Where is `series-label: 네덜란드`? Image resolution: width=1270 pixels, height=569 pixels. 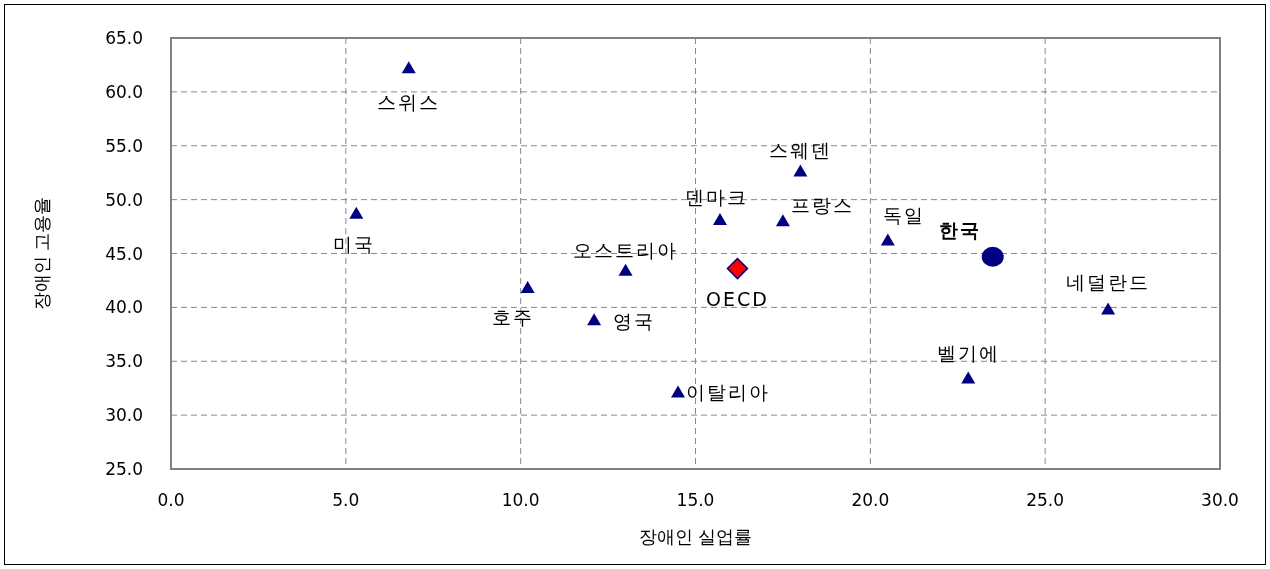 series-label: 네덜란드 is located at coordinates (1108, 281).